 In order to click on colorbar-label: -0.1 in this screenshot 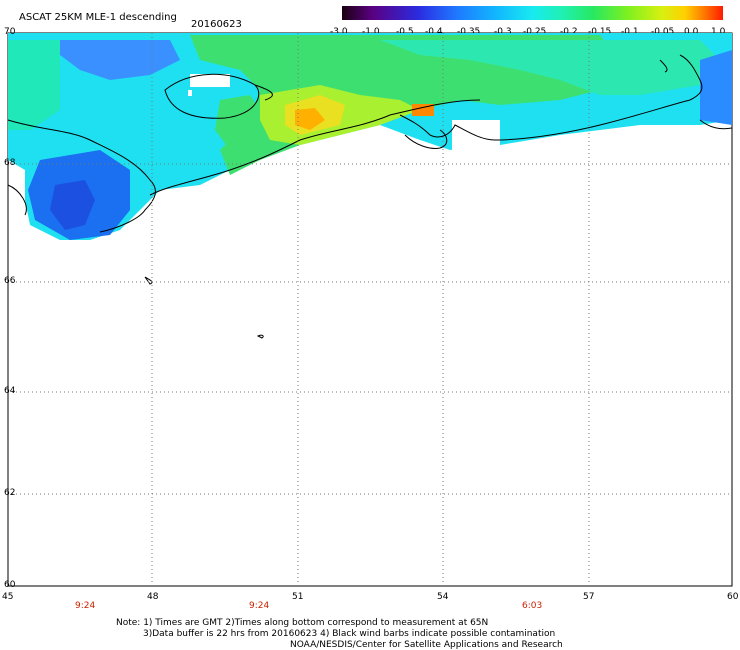, I will do `click(630, 32)`.